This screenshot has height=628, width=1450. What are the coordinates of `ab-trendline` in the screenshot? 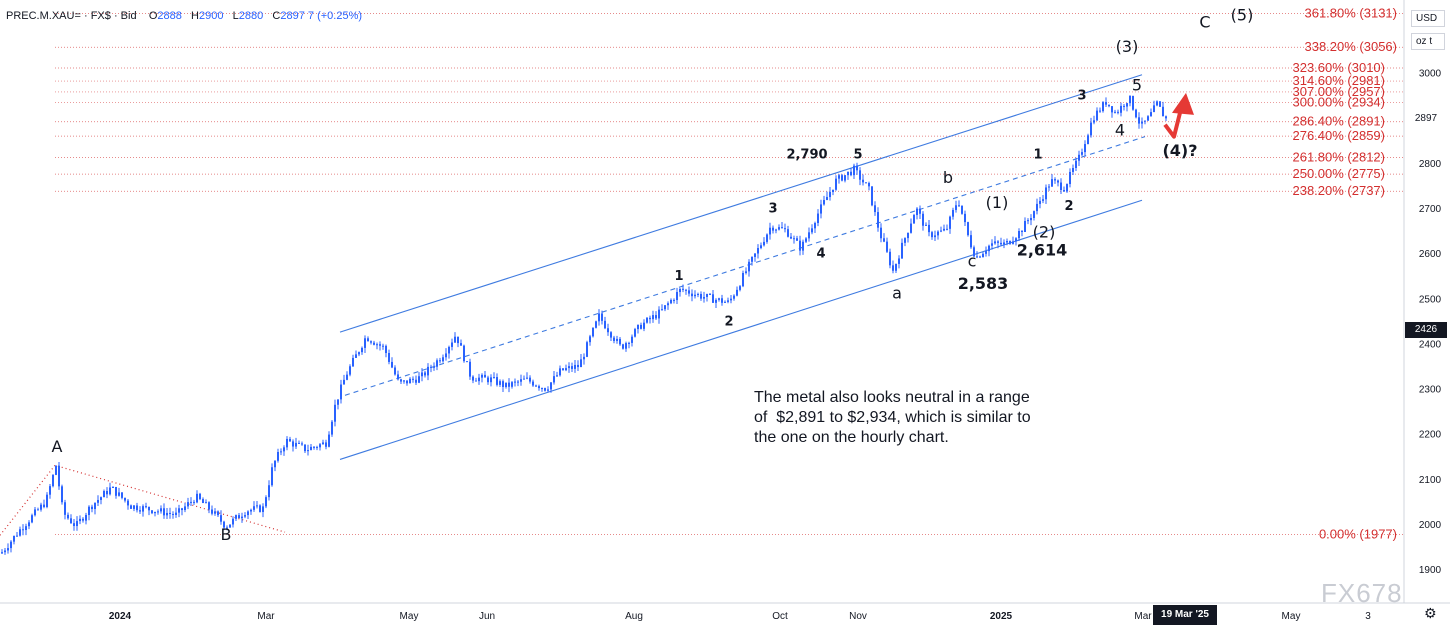 It's located at (143, 500).